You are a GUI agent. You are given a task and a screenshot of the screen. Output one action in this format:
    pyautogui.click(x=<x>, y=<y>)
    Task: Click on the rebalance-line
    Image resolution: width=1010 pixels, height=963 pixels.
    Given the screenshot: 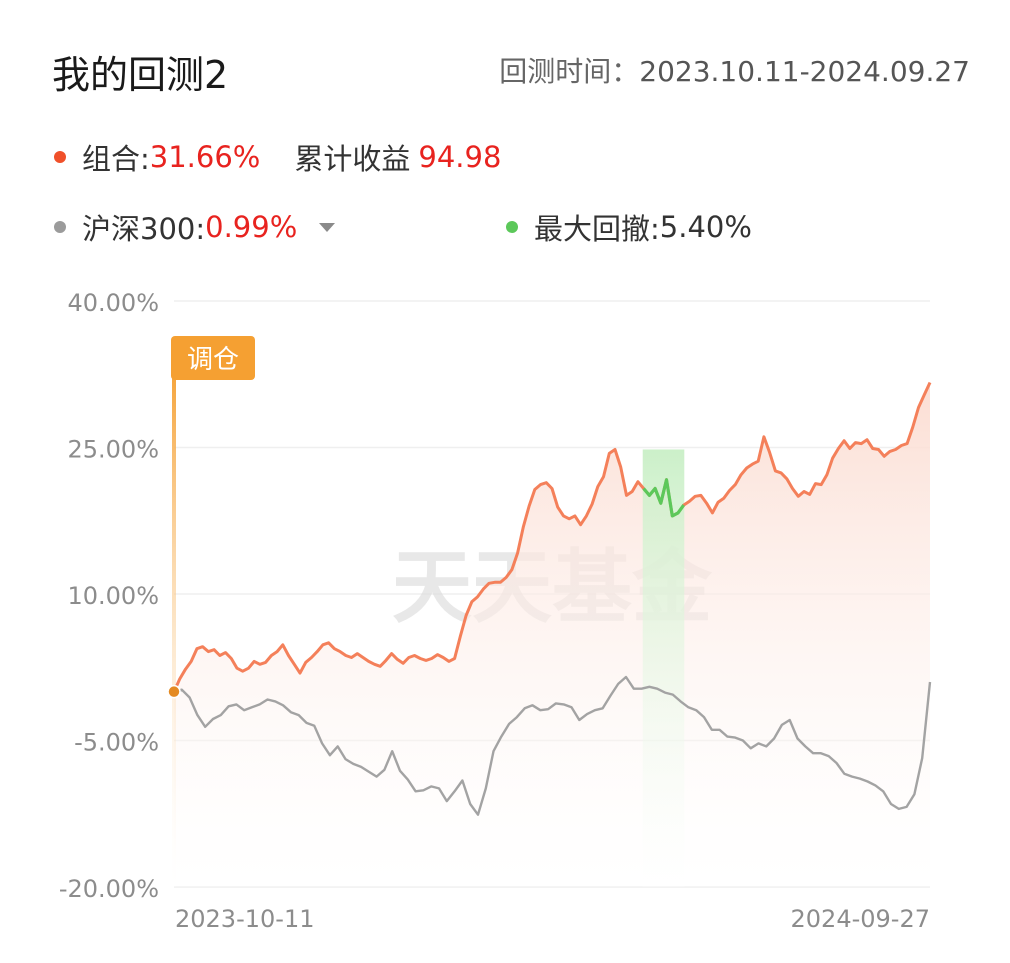 What is the action you would take?
    pyautogui.click(x=174, y=623)
    